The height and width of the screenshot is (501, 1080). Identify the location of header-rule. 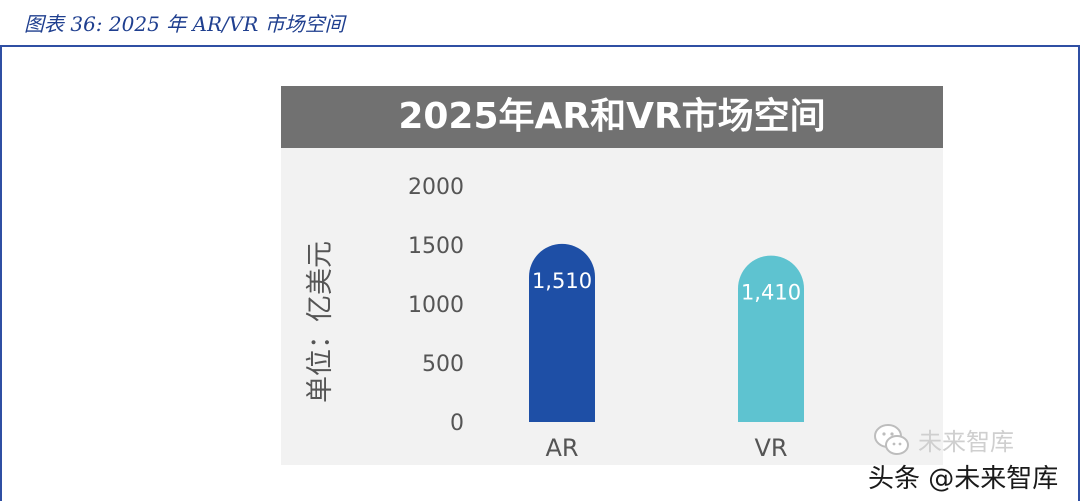
(540, 46).